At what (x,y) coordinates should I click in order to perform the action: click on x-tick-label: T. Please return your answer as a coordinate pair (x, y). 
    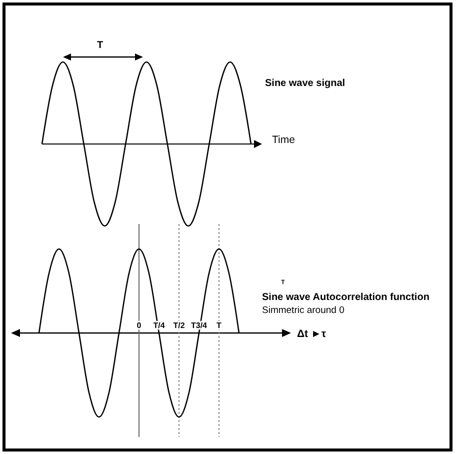
    Looking at the image, I should click on (219, 325).